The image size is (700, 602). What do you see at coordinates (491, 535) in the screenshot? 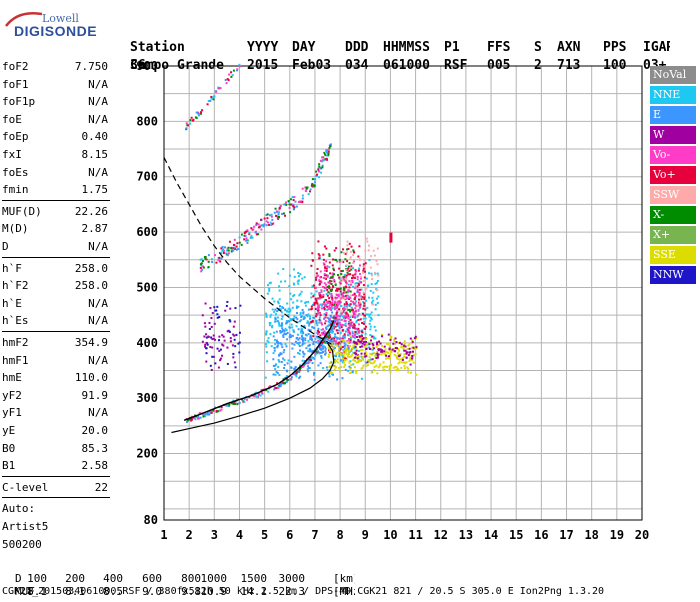
I see `x-tick-label: 14` at bounding box center [491, 535].